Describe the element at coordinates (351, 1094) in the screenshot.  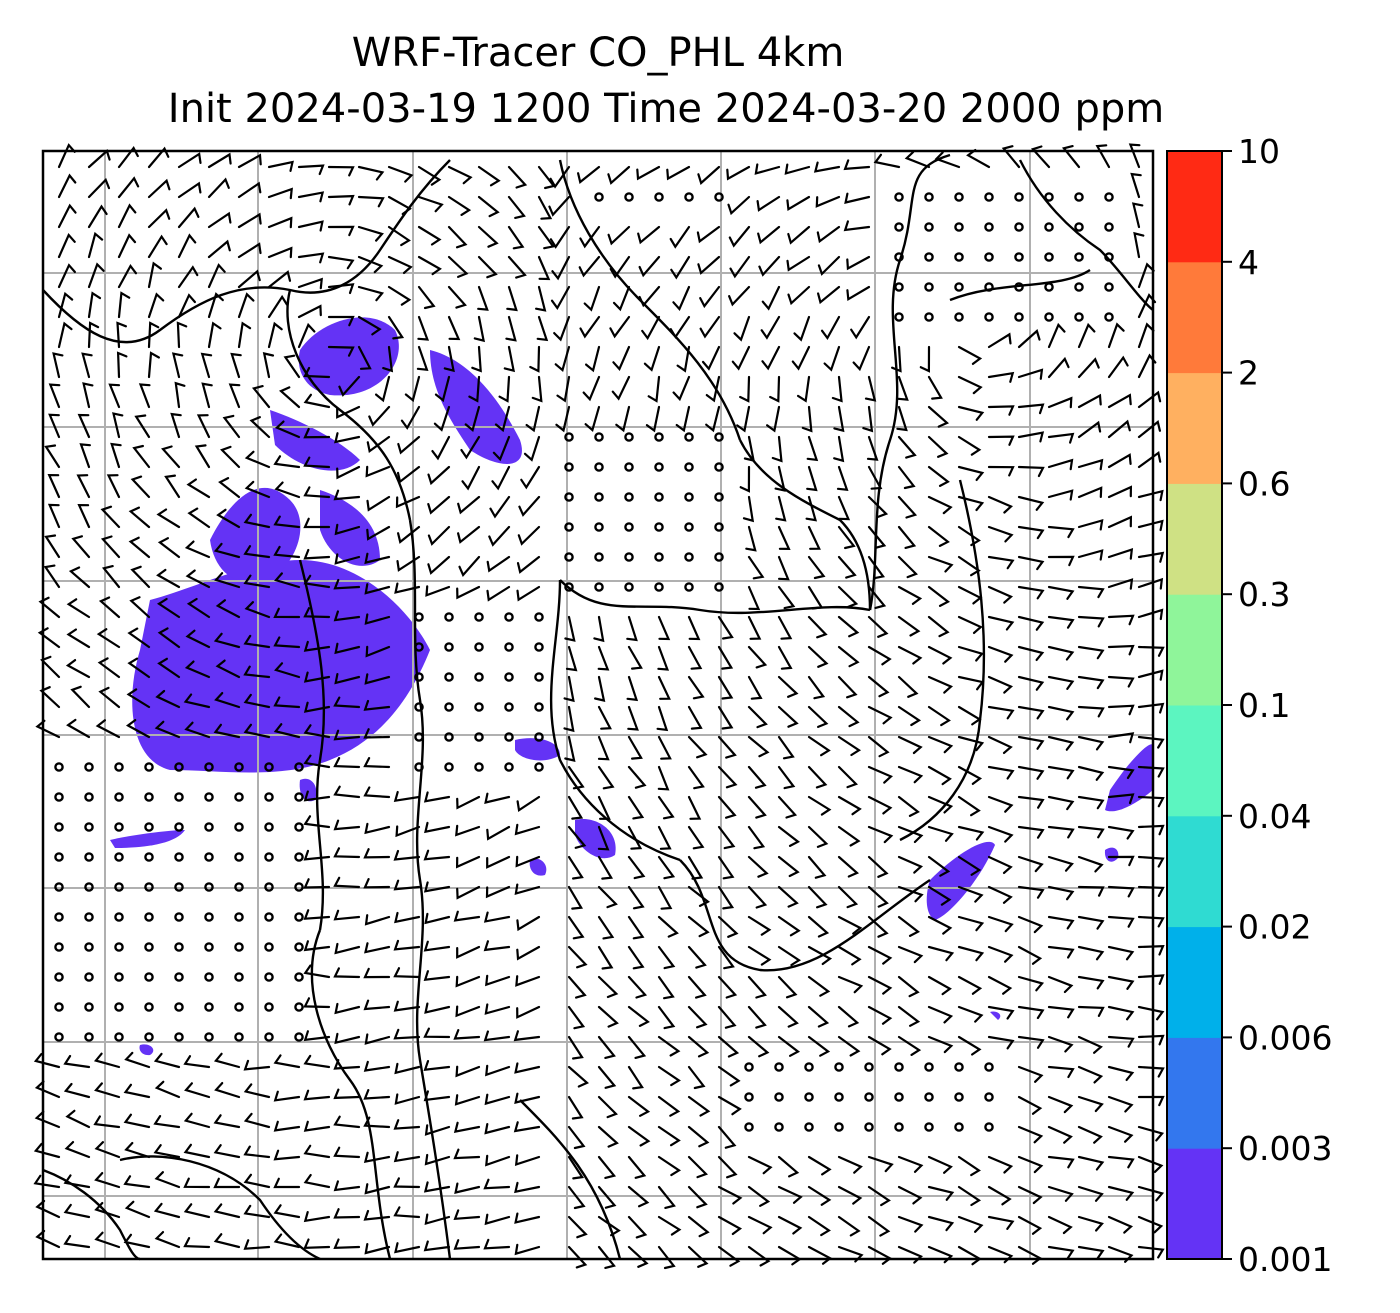
I see `coastline` at that location.